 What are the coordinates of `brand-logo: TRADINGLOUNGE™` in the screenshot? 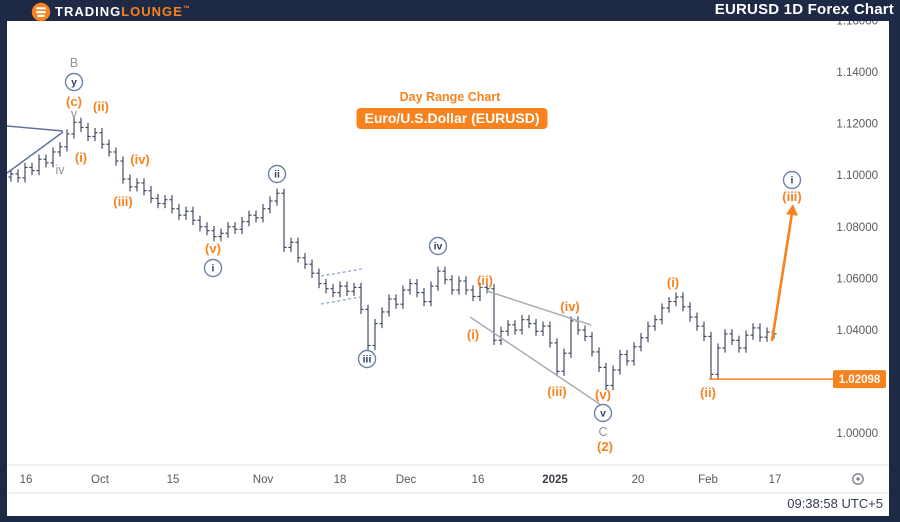 It's located at (111, 11).